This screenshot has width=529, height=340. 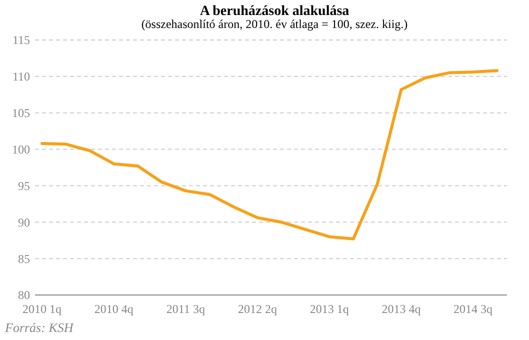 I want to click on y-tick-label: 110, so click(x=21, y=77).